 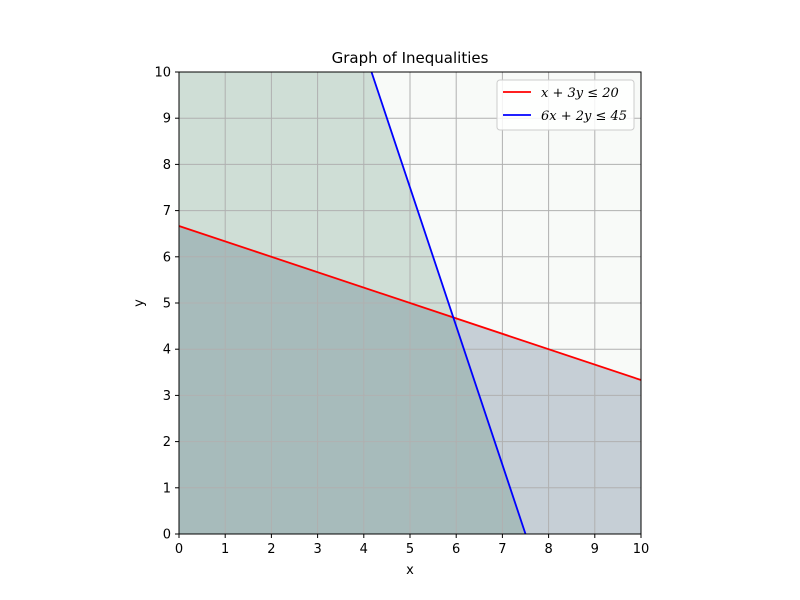 What do you see at coordinates (410, 549) in the screenshot?
I see `x-tick-label: 5` at bounding box center [410, 549].